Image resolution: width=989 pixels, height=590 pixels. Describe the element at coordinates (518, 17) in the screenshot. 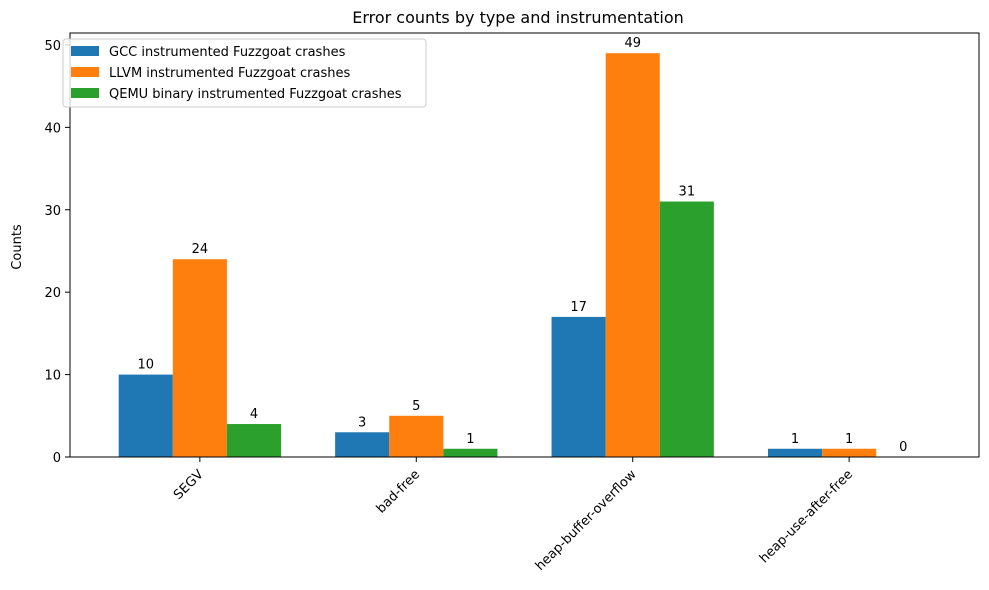

I see `chart-title: Error counts by type and instrumentation` at that location.